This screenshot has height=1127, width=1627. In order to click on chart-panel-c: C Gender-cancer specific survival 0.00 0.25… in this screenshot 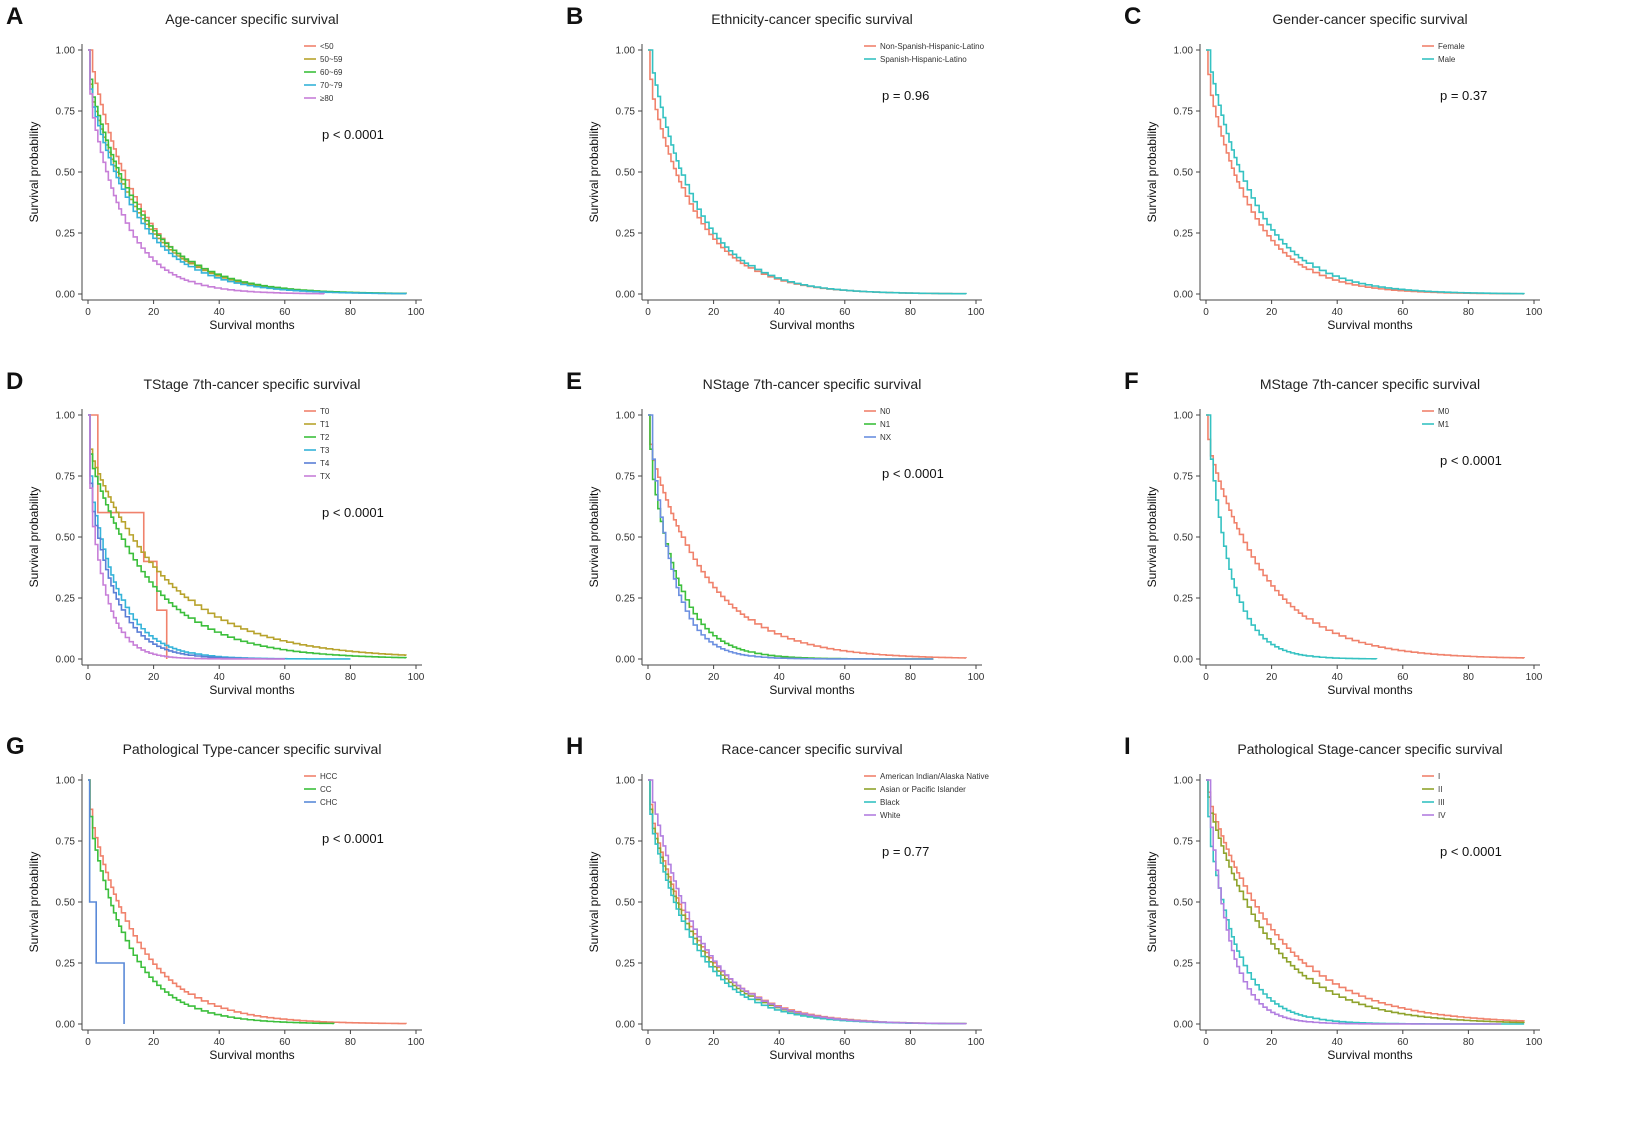, I will do `click(1333, 167)`.